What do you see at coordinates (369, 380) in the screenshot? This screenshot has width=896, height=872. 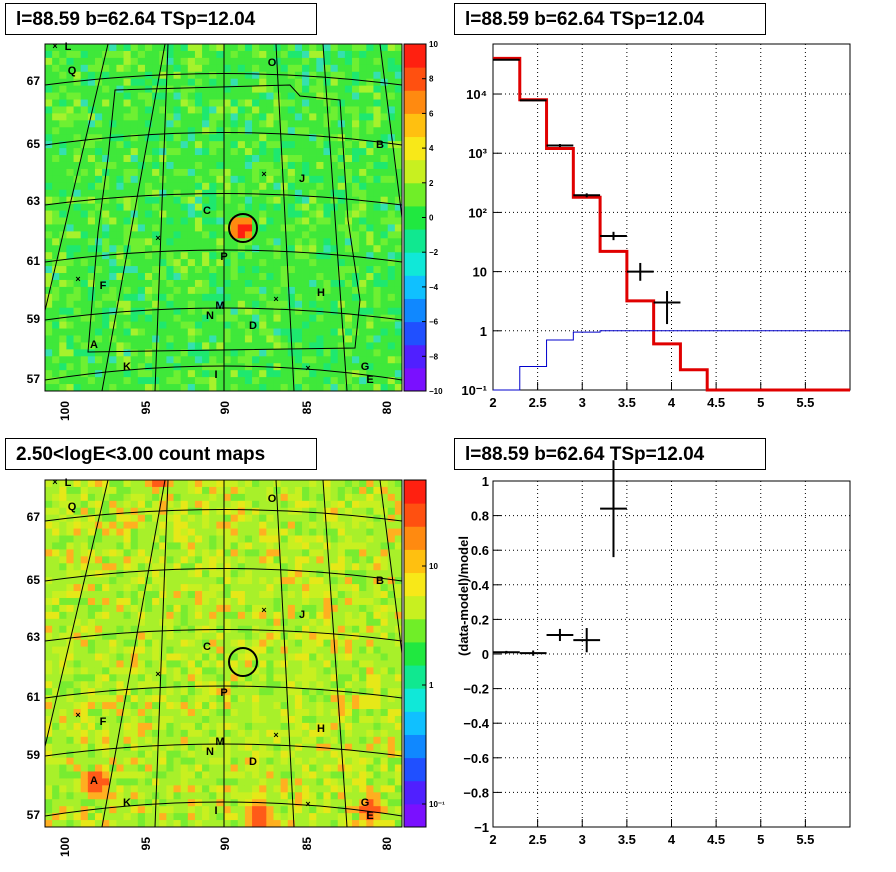 I see `source-label-e: E` at bounding box center [369, 380].